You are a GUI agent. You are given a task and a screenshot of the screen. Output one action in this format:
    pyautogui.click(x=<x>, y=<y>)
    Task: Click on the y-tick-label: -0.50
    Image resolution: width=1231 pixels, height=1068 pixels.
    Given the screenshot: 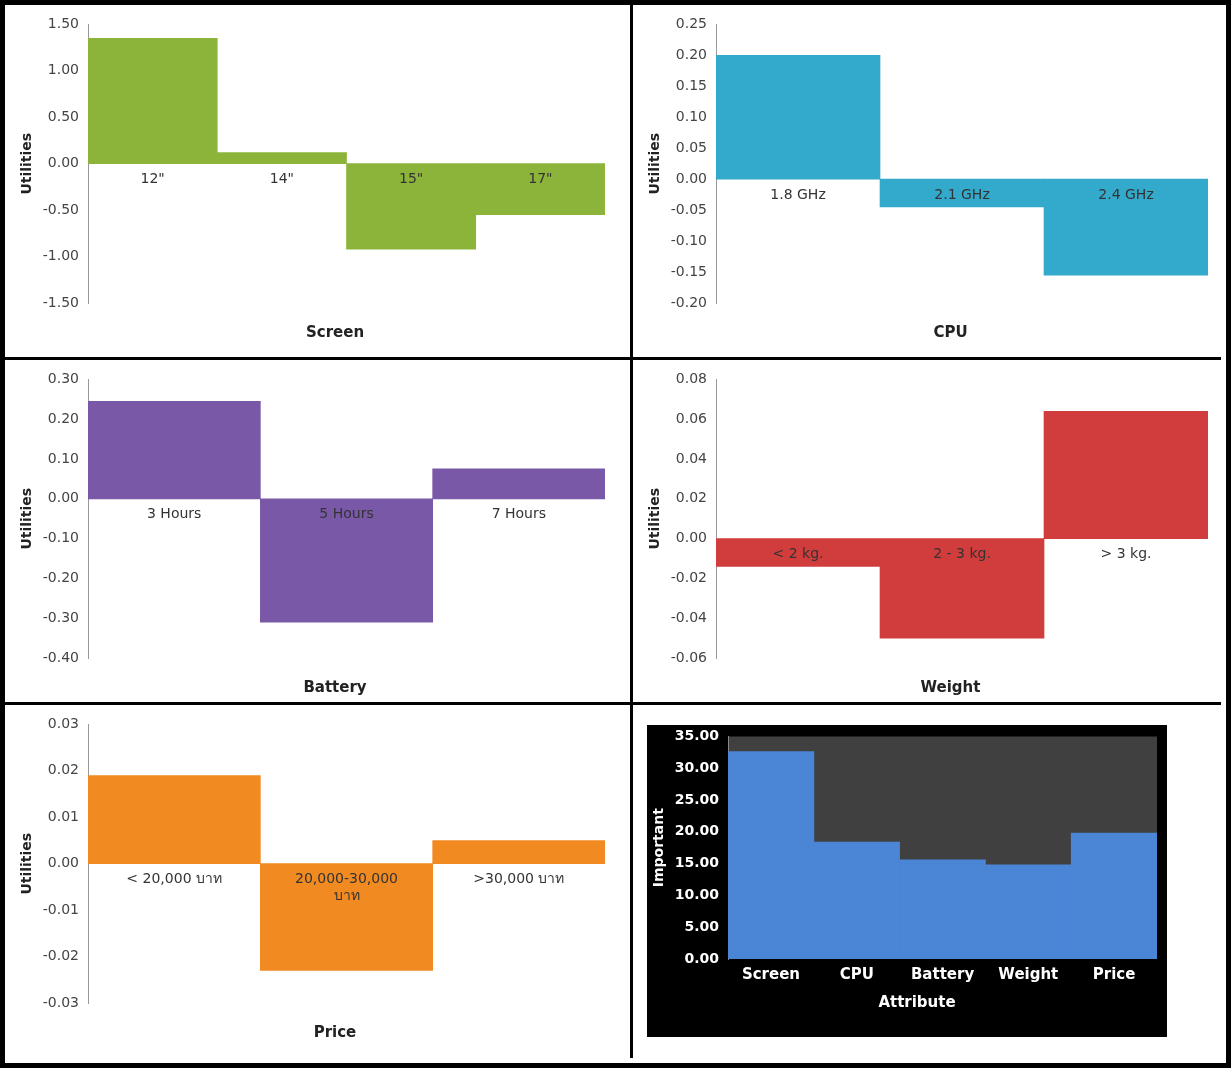 What is the action you would take?
    pyautogui.click(x=61, y=208)
    